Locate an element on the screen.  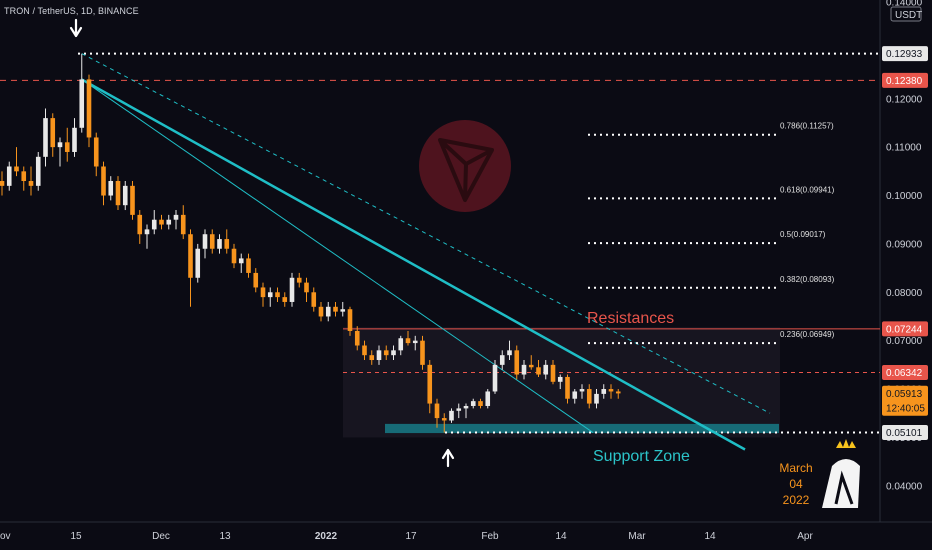
x-tick-label: 13 is located at coordinates (225, 536).